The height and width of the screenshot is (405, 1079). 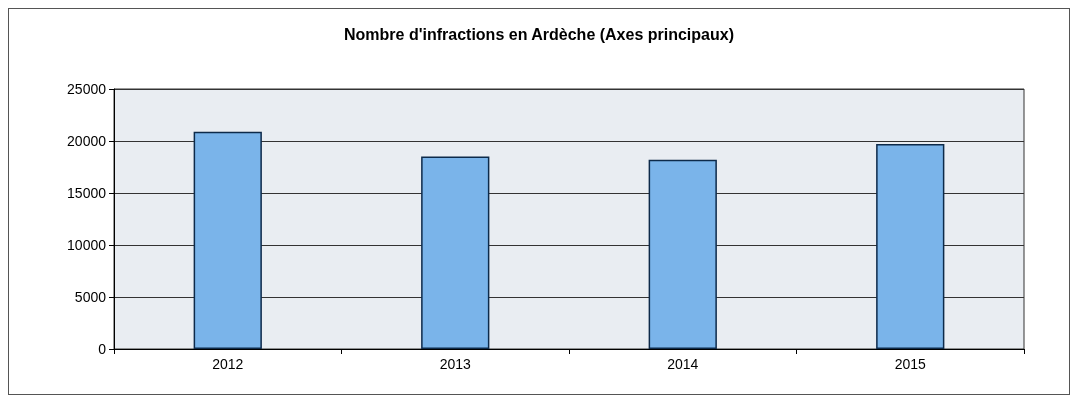 What do you see at coordinates (910, 364) in the screenshot?
I see `x-tick-label: 2015` at bounding box center [910, 364].